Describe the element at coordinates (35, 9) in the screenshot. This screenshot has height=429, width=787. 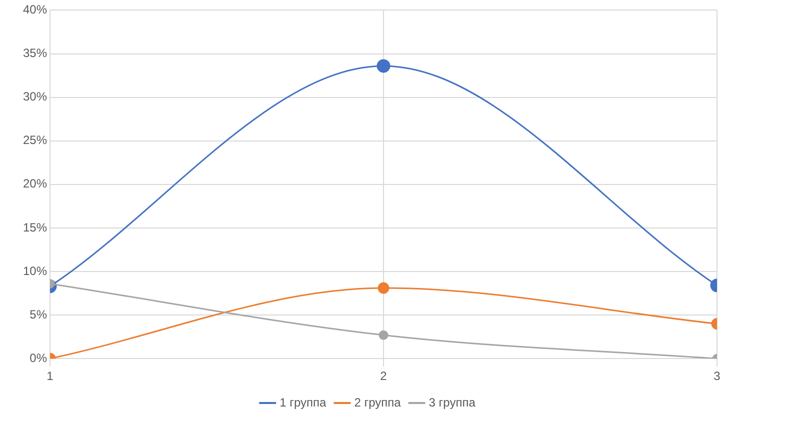
I see `y-tick-label: 40%` at that location.